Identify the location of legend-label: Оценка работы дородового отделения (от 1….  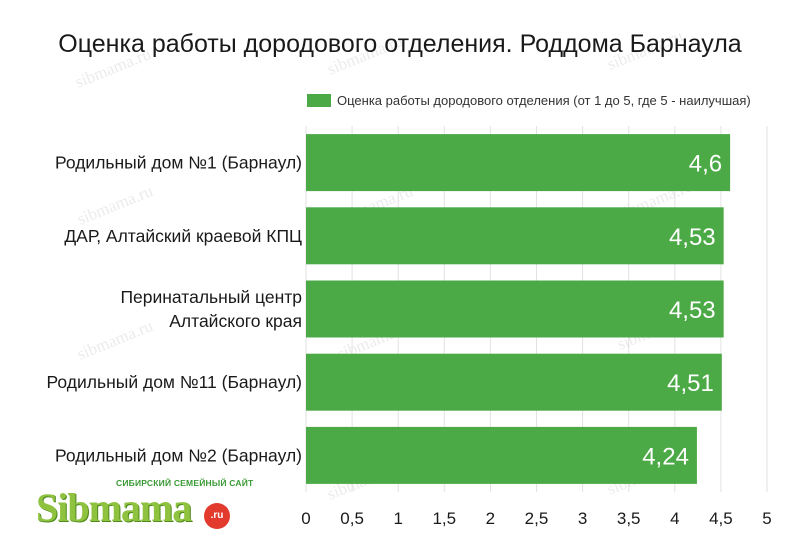
(544, 100).